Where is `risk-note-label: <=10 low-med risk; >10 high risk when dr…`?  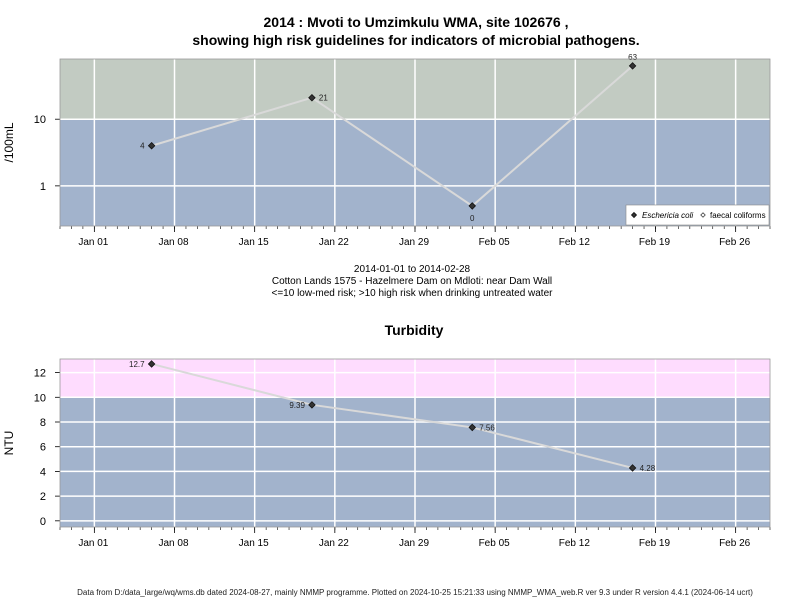 risk-note-label: <=10 low-med risk; >10 high risk when dr… is located at coordinates (412, 293).